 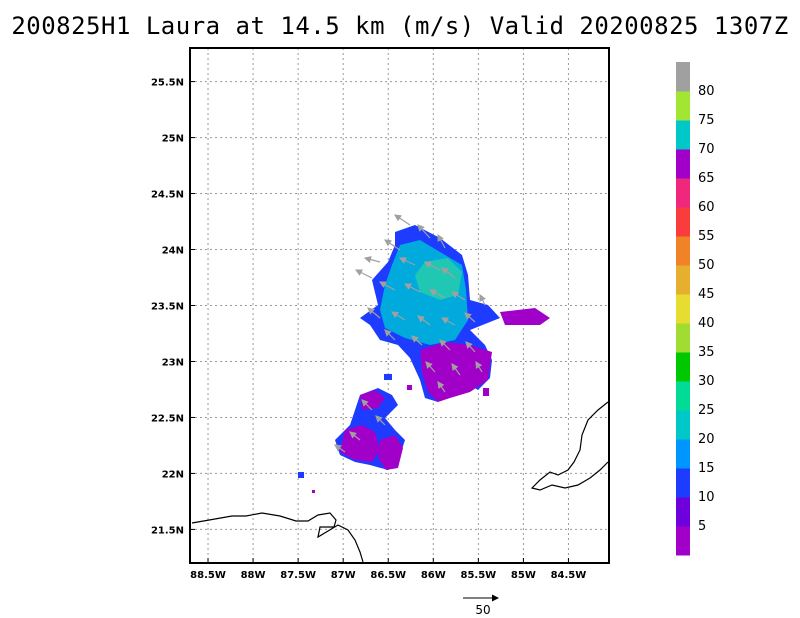 I want to click on colorbar-label: 35, so click(x=706, y=352).